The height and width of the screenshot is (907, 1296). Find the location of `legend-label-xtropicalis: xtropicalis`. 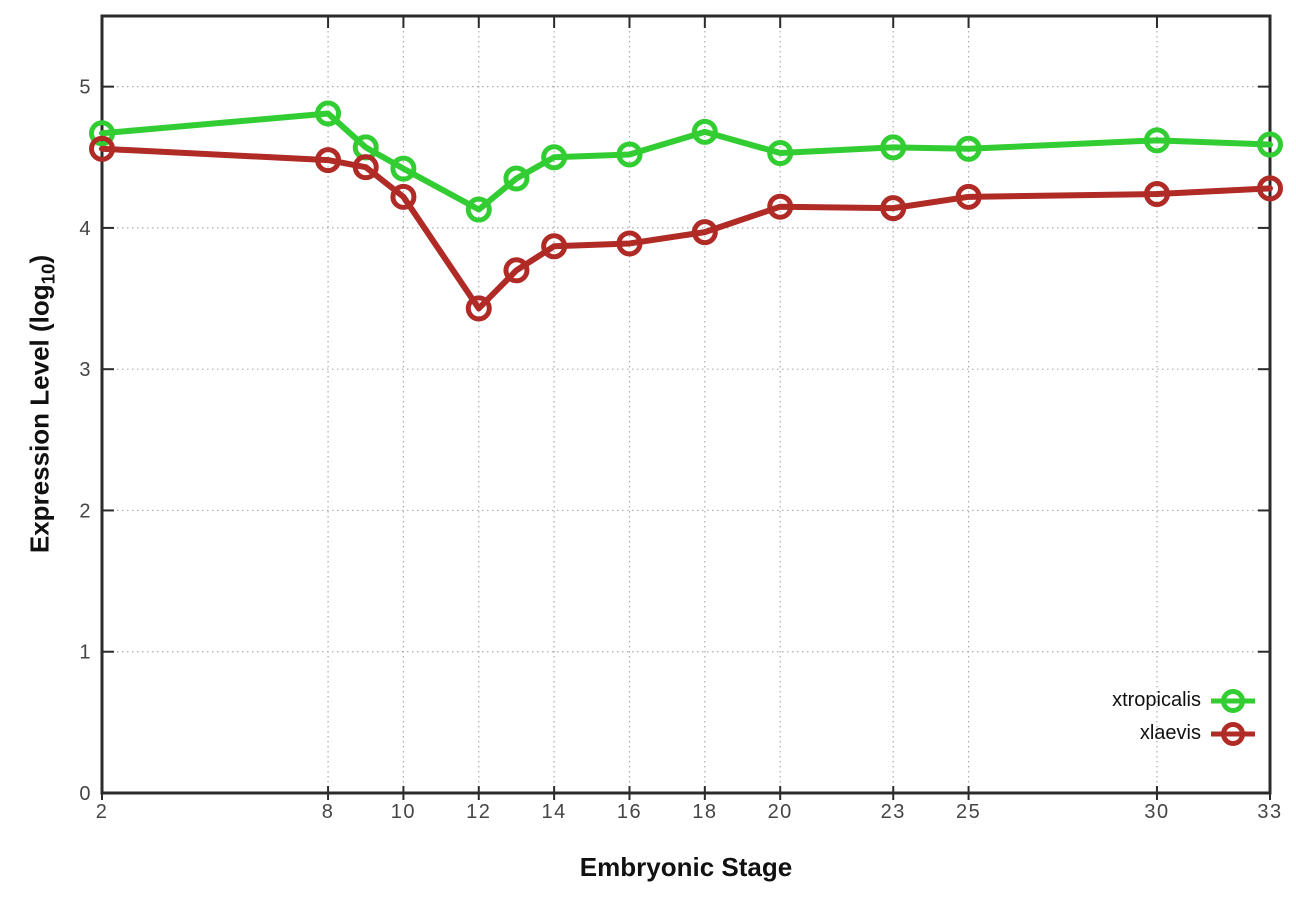

legend-label-xtropicalis: xtropicalis is located at coordinates (1156, 700).